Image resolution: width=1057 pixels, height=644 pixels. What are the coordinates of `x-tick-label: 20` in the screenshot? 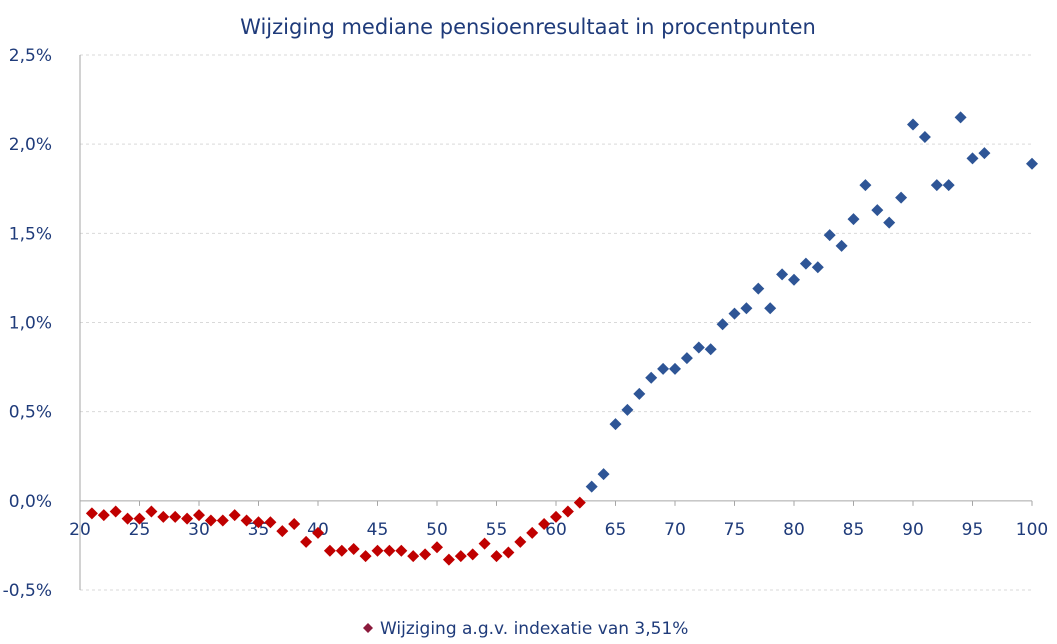 It's located at (80, 530).